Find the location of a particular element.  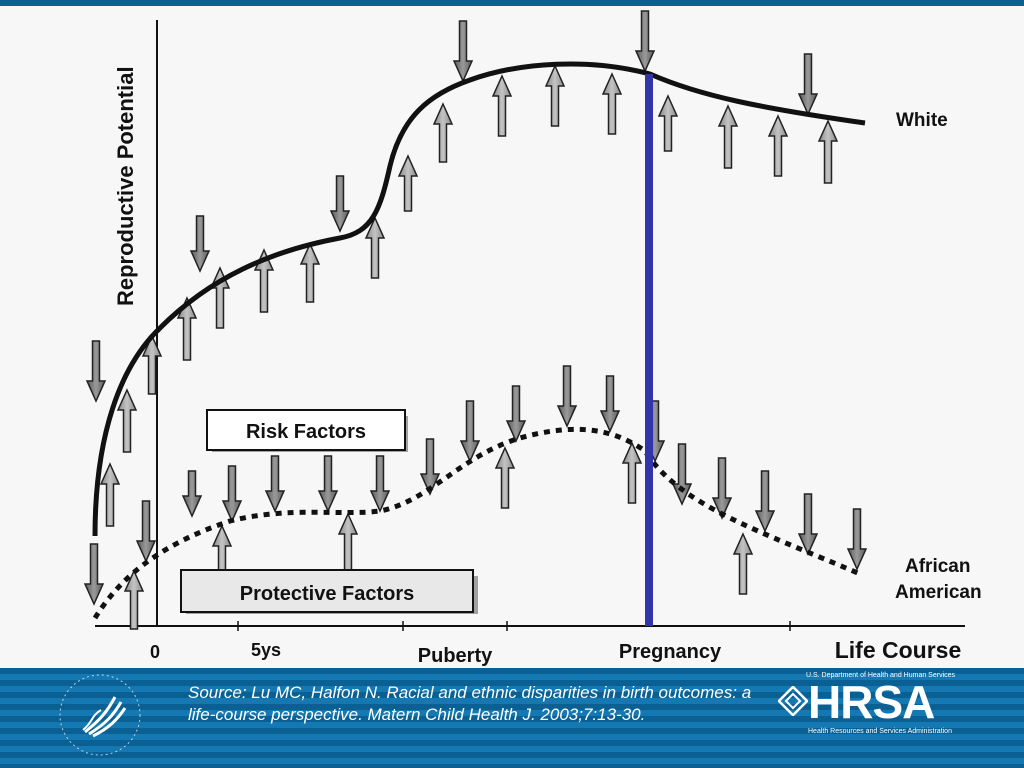

protective-factors-box: Protective Factors is located at coordinates (329, 591).